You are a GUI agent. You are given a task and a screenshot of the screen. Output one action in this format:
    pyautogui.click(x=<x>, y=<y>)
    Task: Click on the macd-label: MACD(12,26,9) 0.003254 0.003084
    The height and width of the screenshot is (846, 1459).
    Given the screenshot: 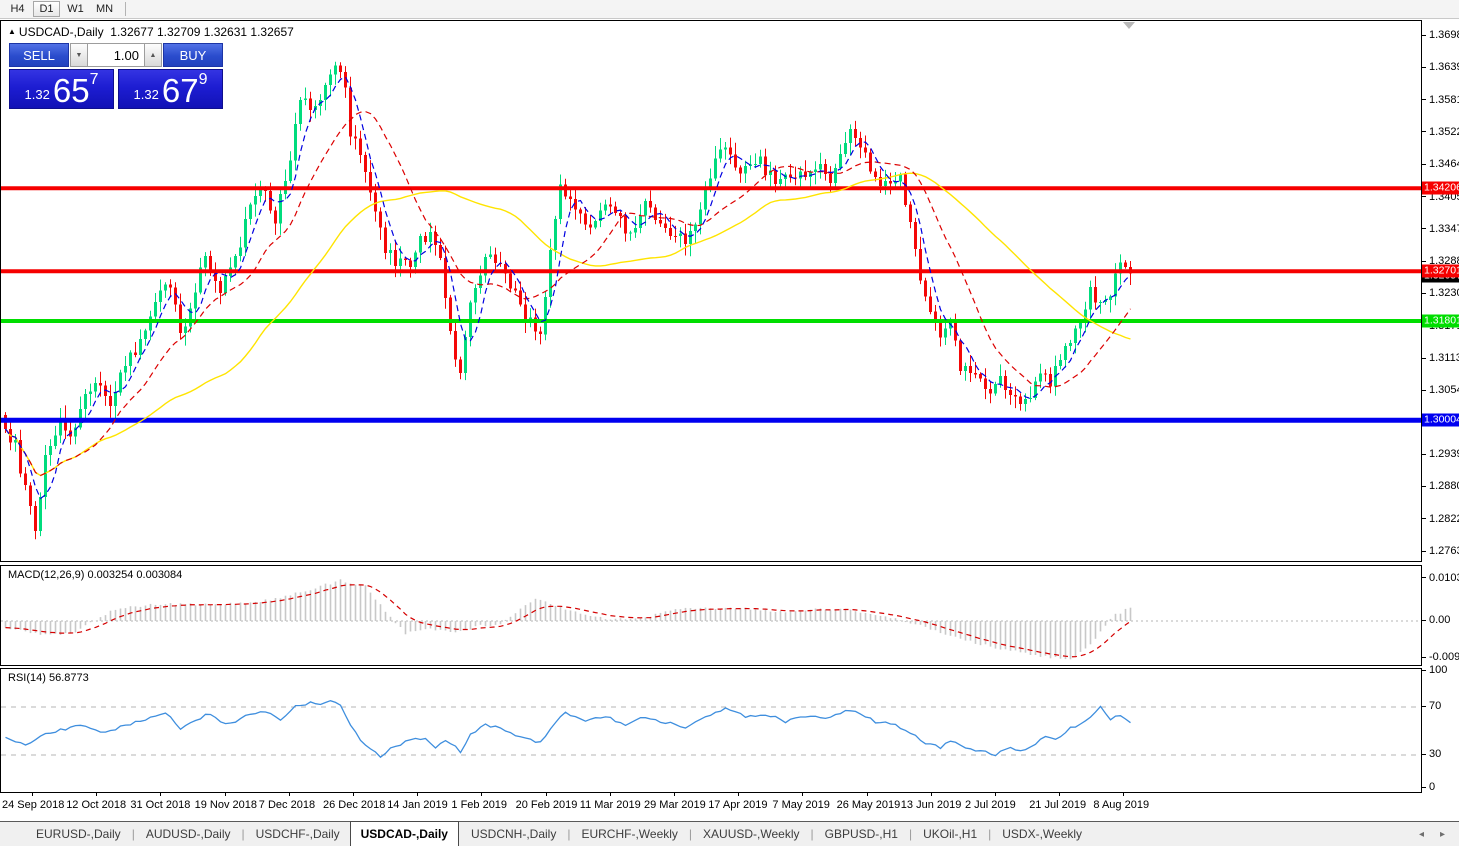 What is the action you would take?
    pyautogui.click(x=95, y=575)
    